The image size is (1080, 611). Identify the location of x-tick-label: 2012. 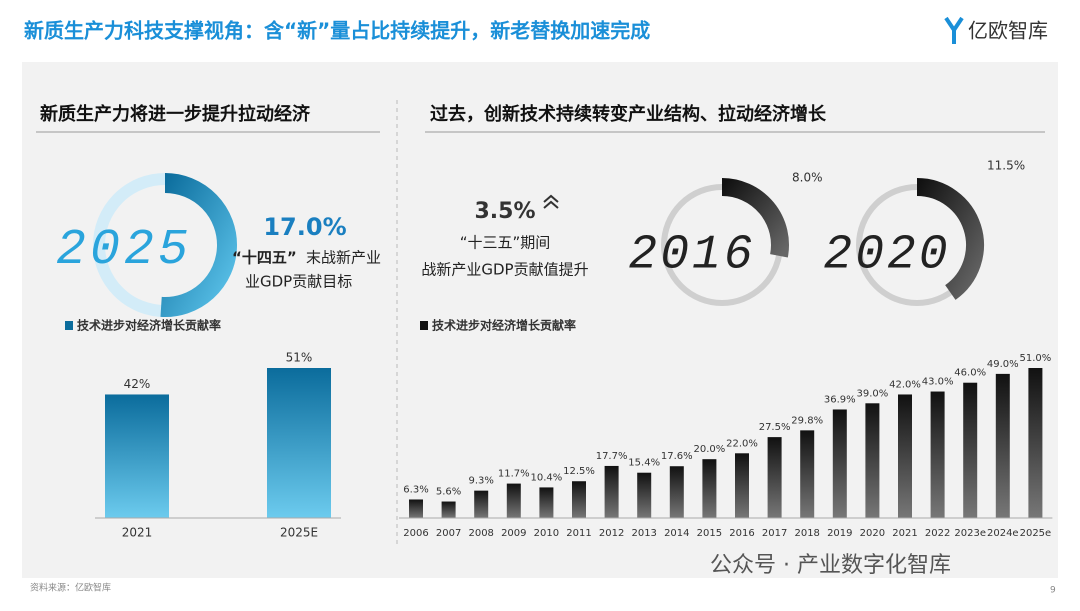
(611, 533).